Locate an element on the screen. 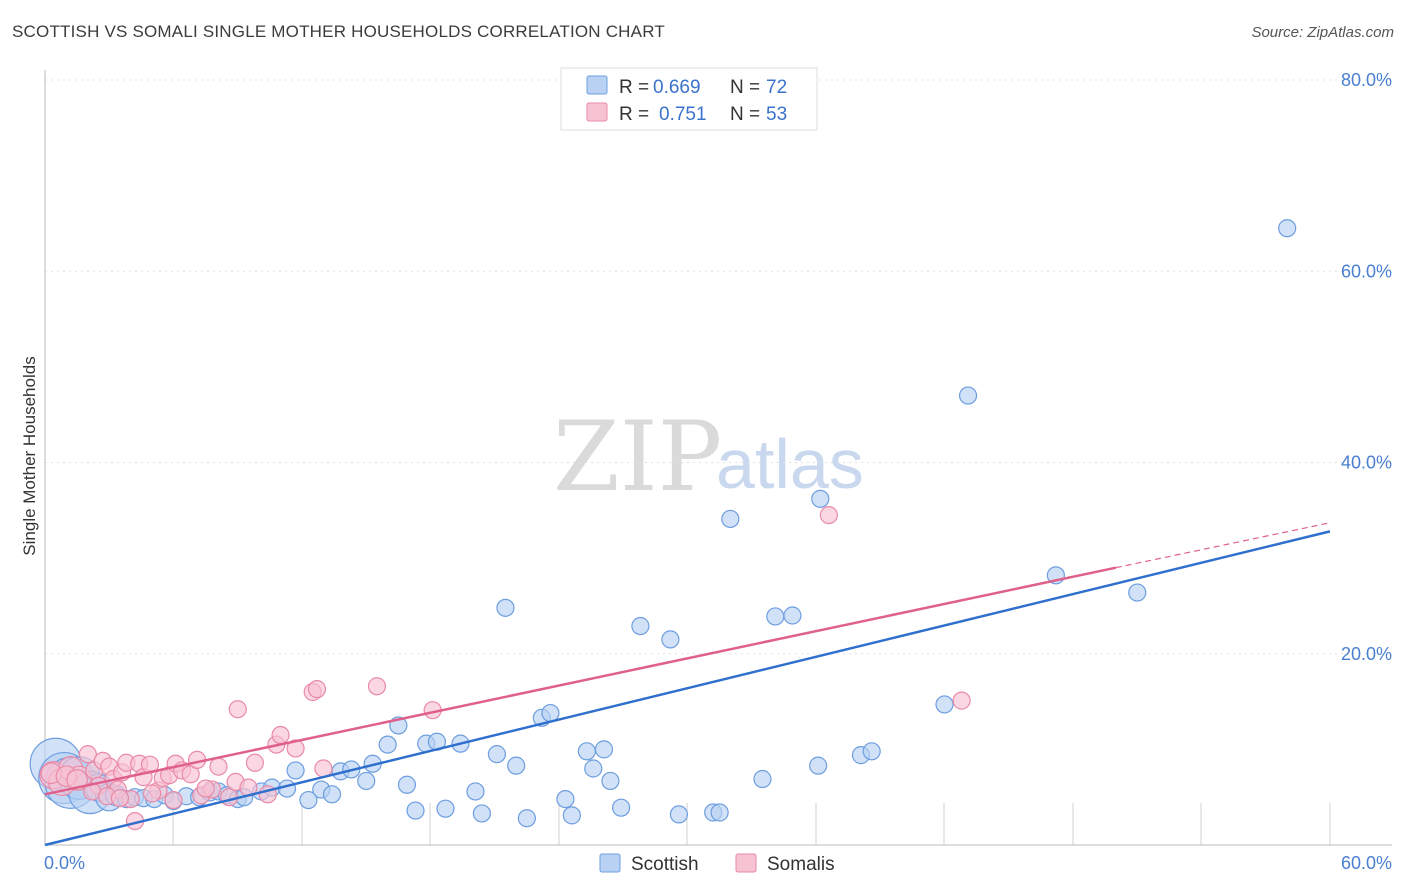 The image size is (1406, 892). source-credit: Source: ZipAtlas.com is located at coordinates (1322, 32).